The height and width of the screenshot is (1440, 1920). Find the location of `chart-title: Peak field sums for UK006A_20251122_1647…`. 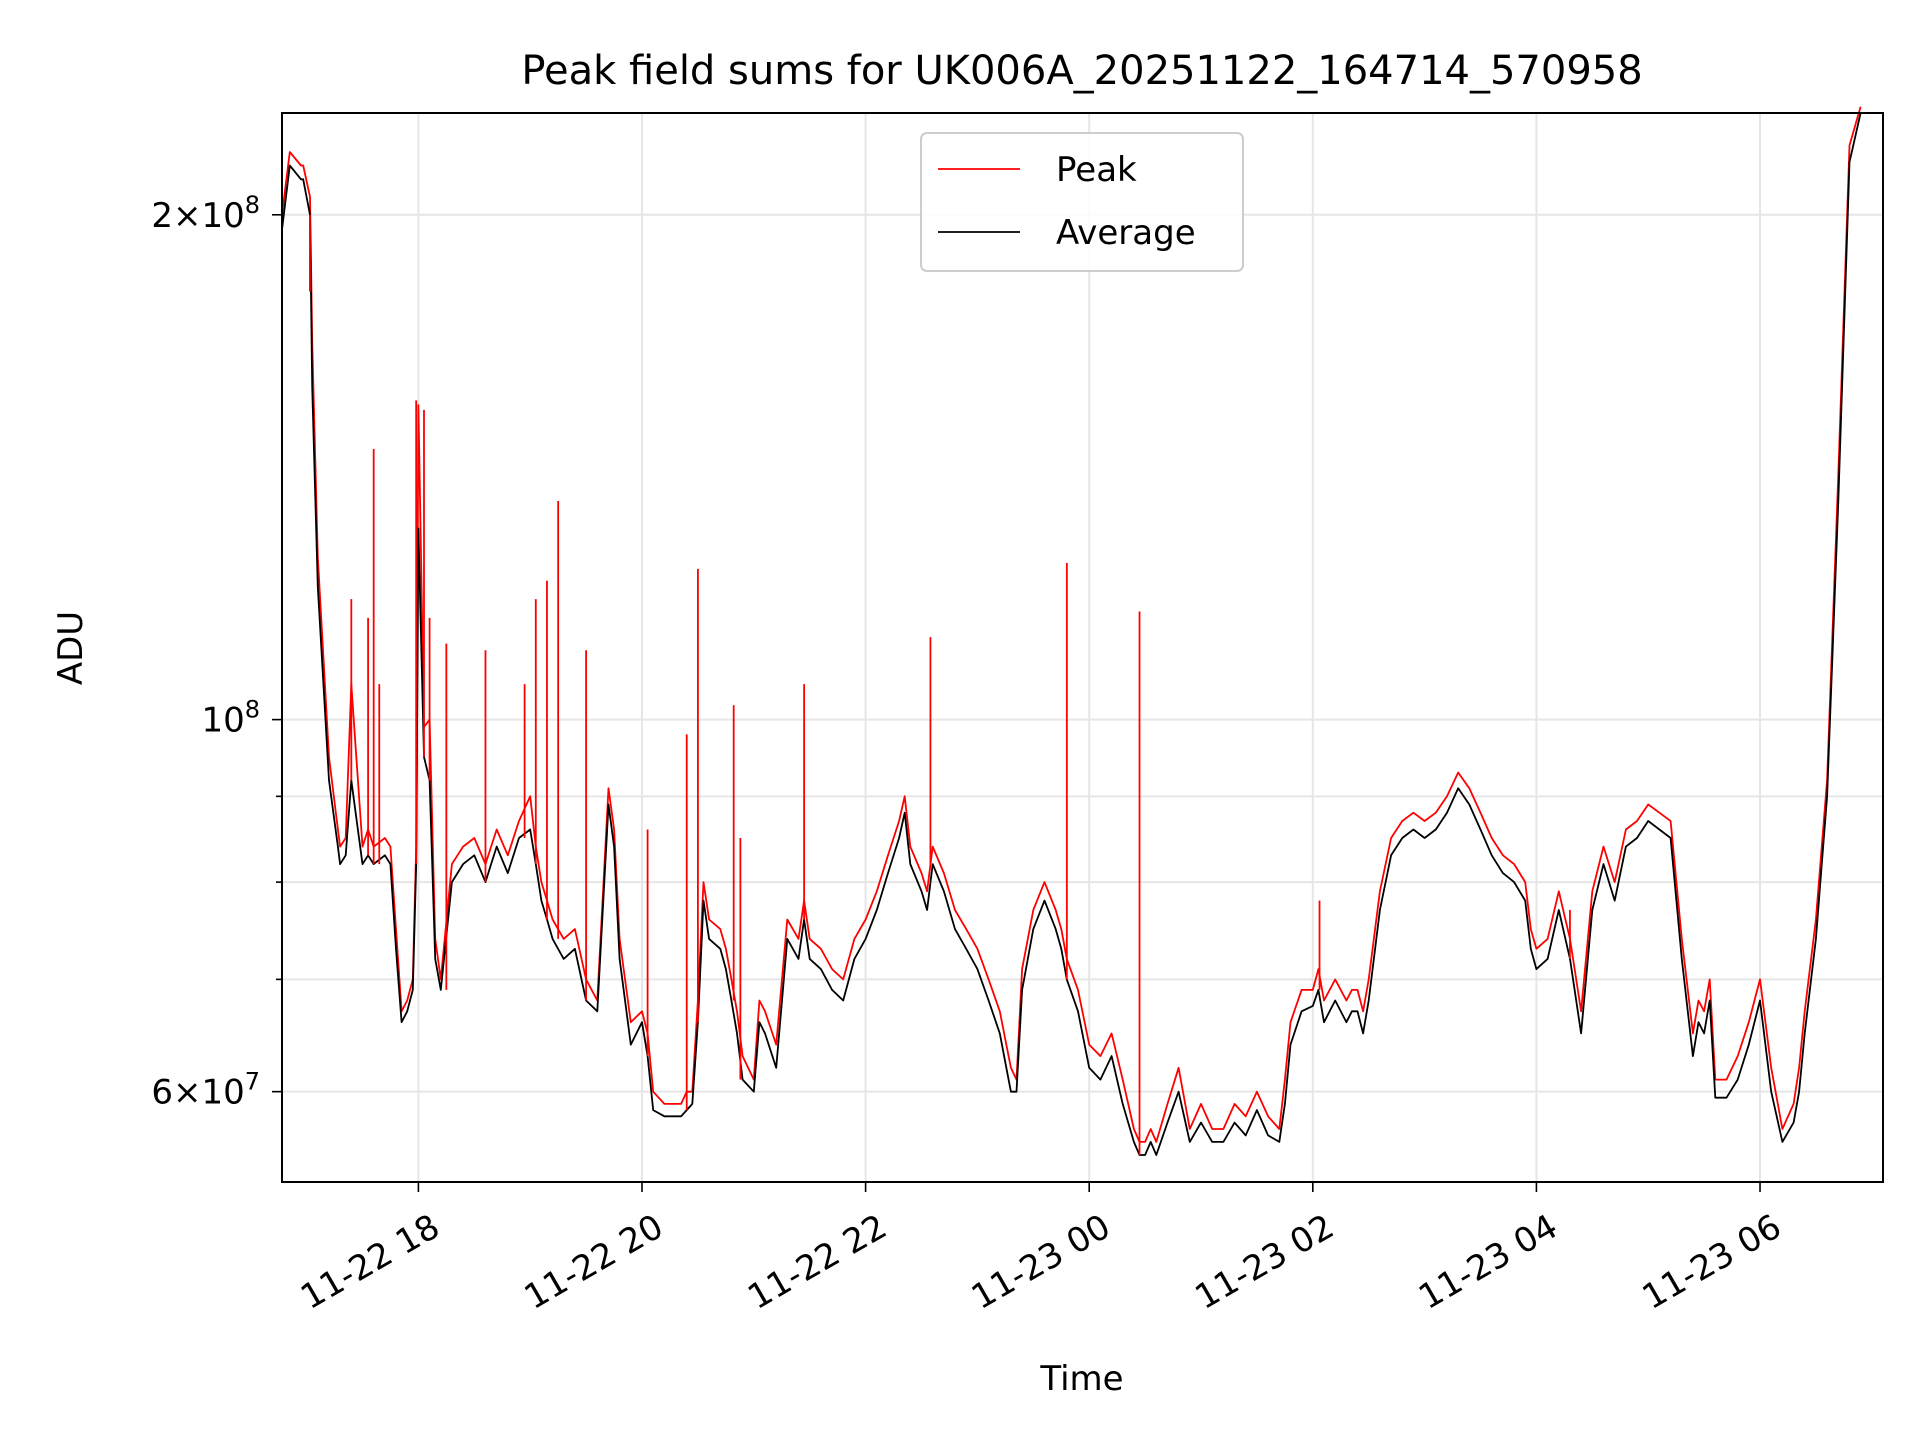

chart-title: Peak field sums for UK006A_20251122_1647… is located at coordinates (1081, 71).